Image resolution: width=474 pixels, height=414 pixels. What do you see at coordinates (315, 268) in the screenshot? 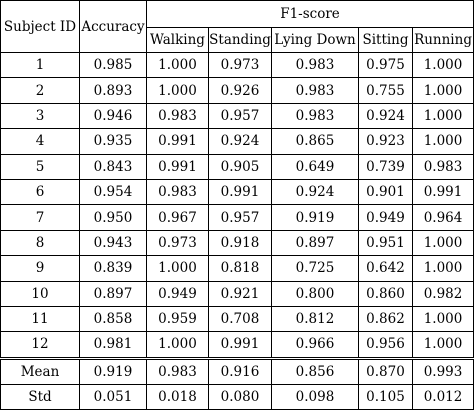
I see `cell-lying-down: 0.725` at bounding box center [315, 268].